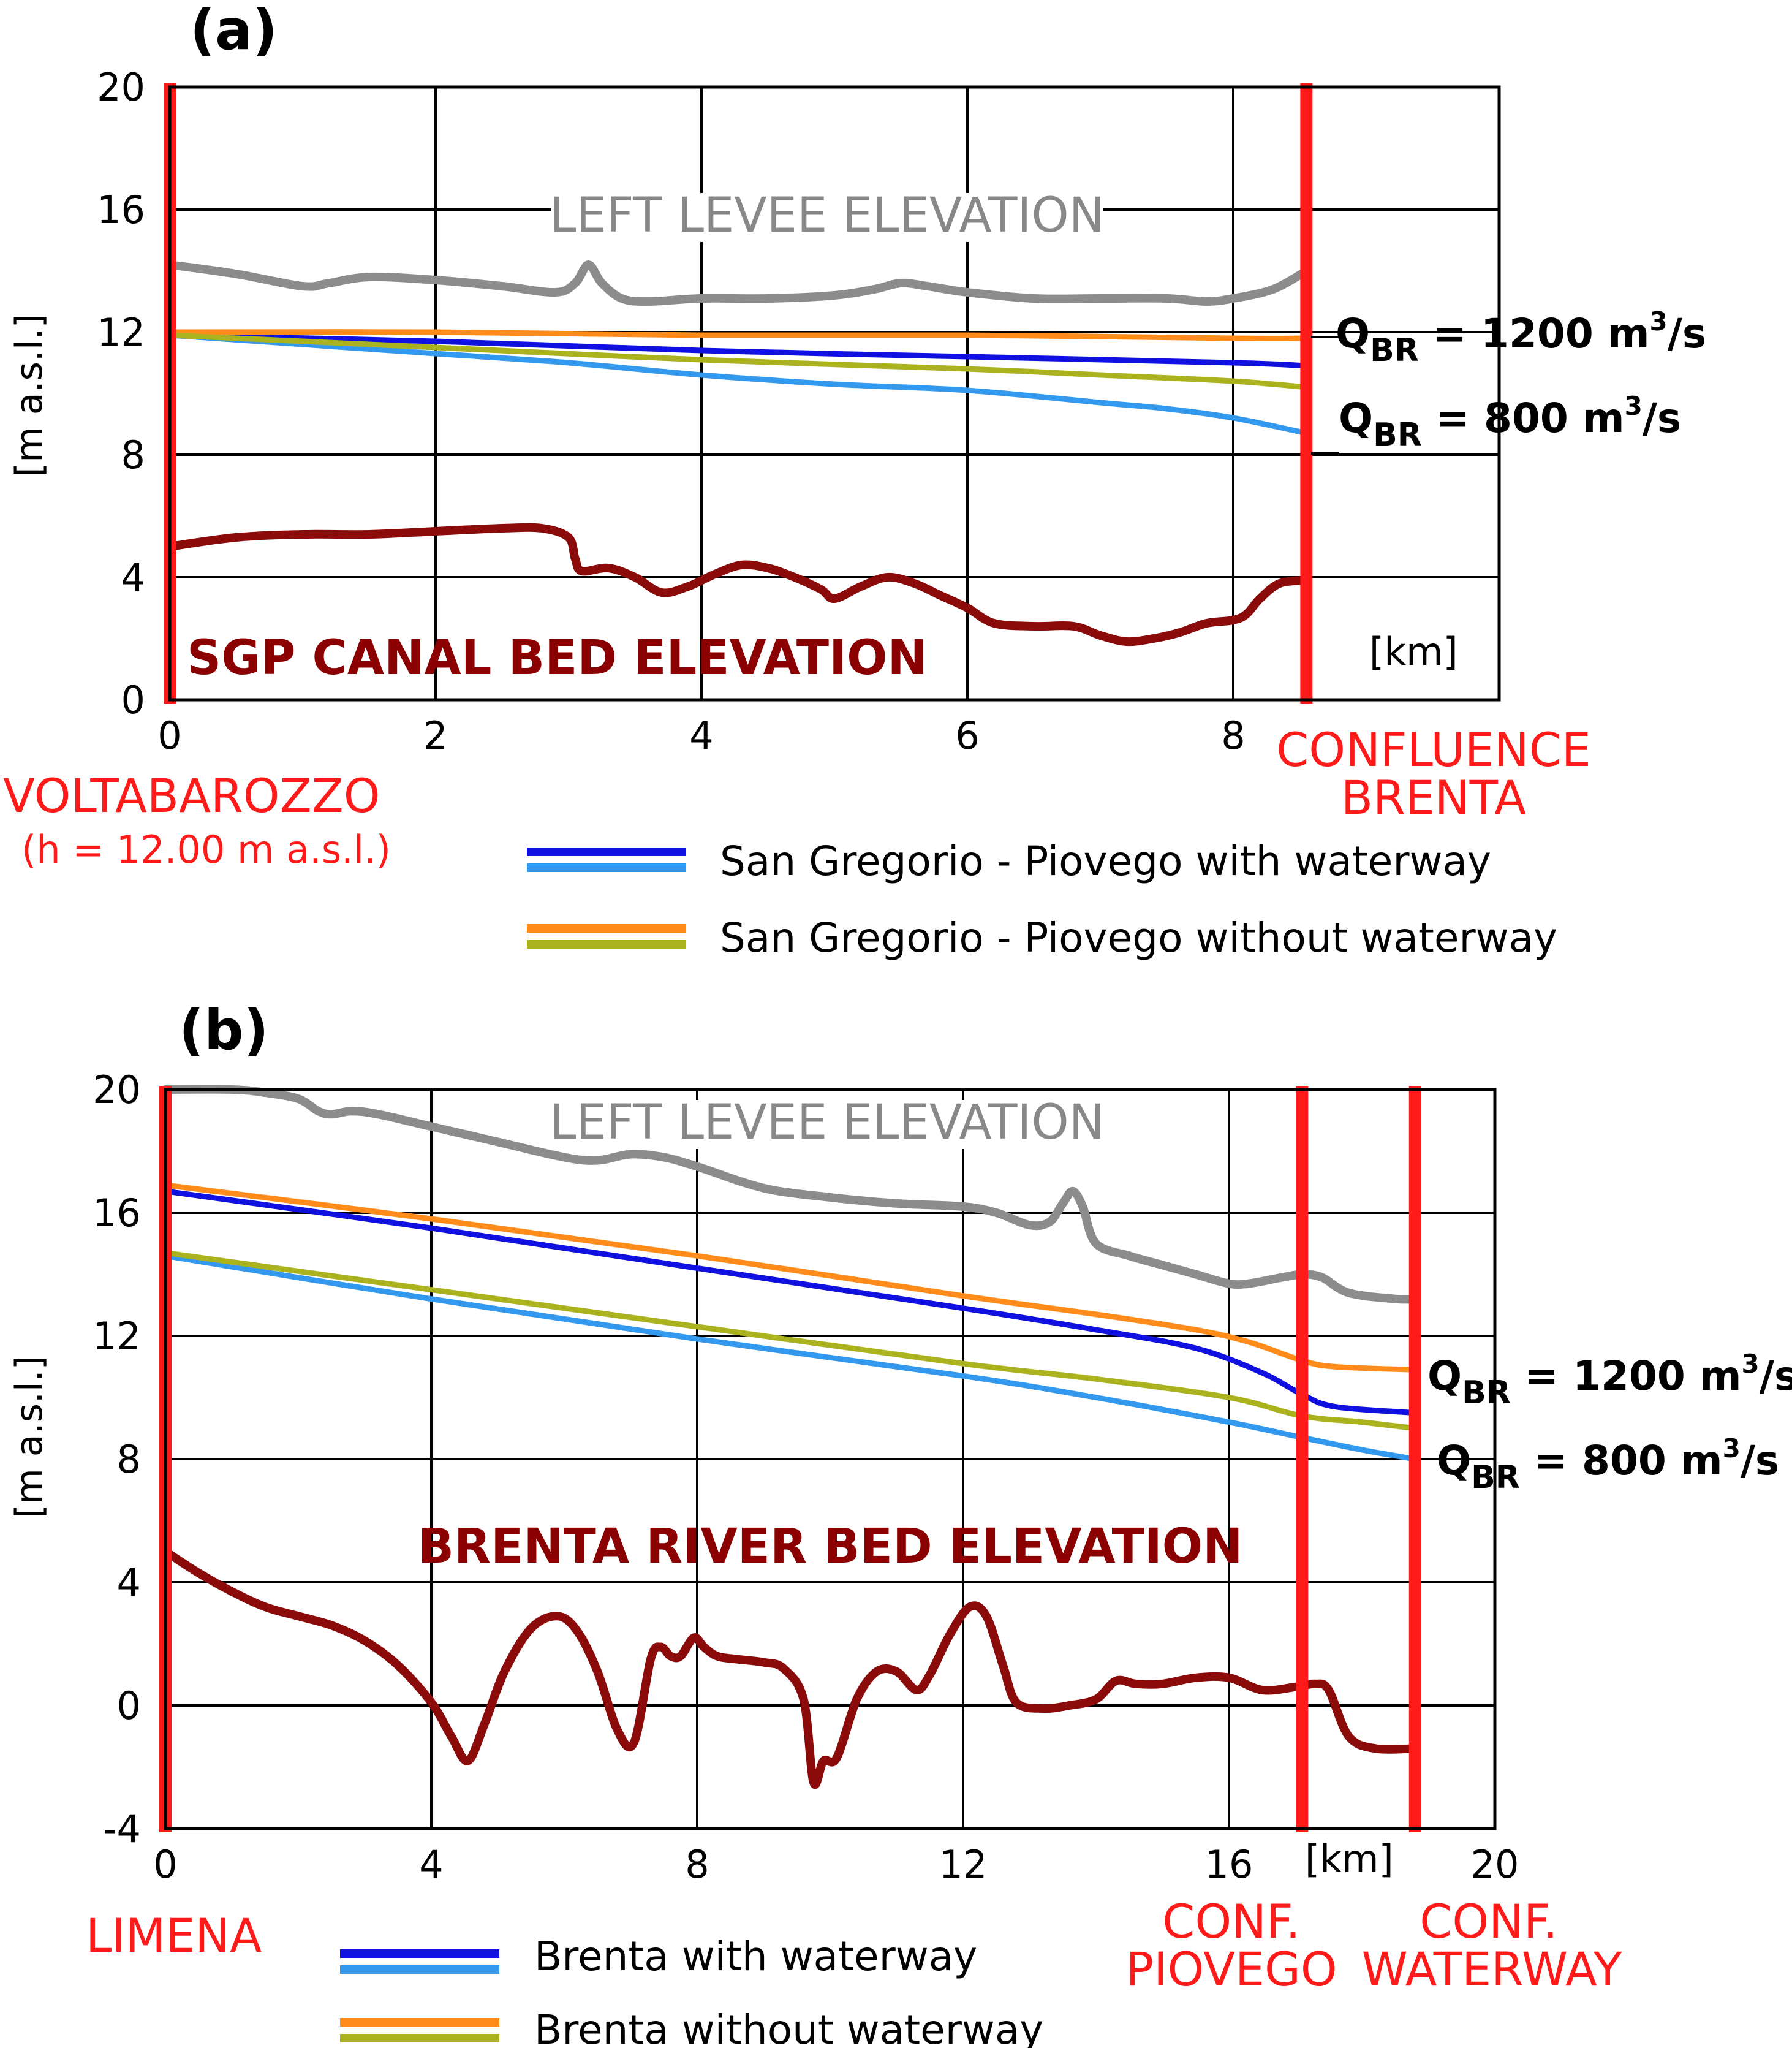 The height and width of the screenshot is (2048, 1792). I want to click on panel-a-y-tick-16: 16, so click(121, 210).